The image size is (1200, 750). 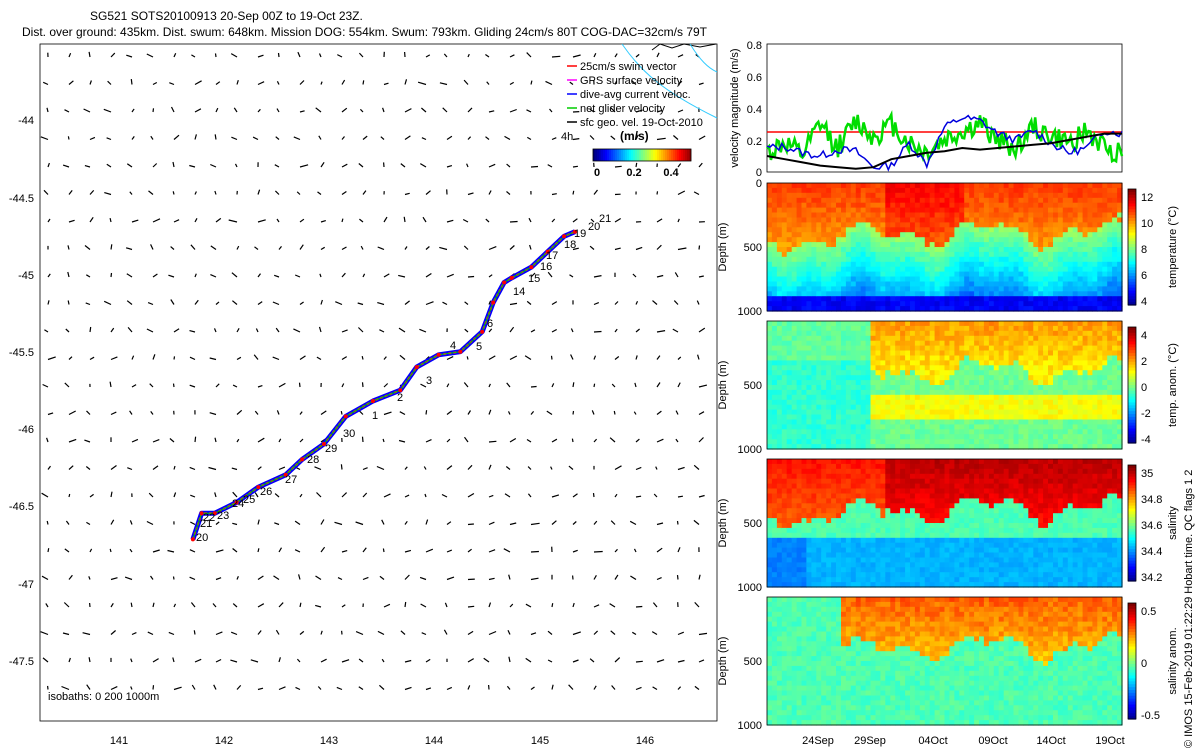 What do you see at coordinates (21, 353) in the screenshot?
I see `lat-tick: -45.5` at bounding box center [21, 353].